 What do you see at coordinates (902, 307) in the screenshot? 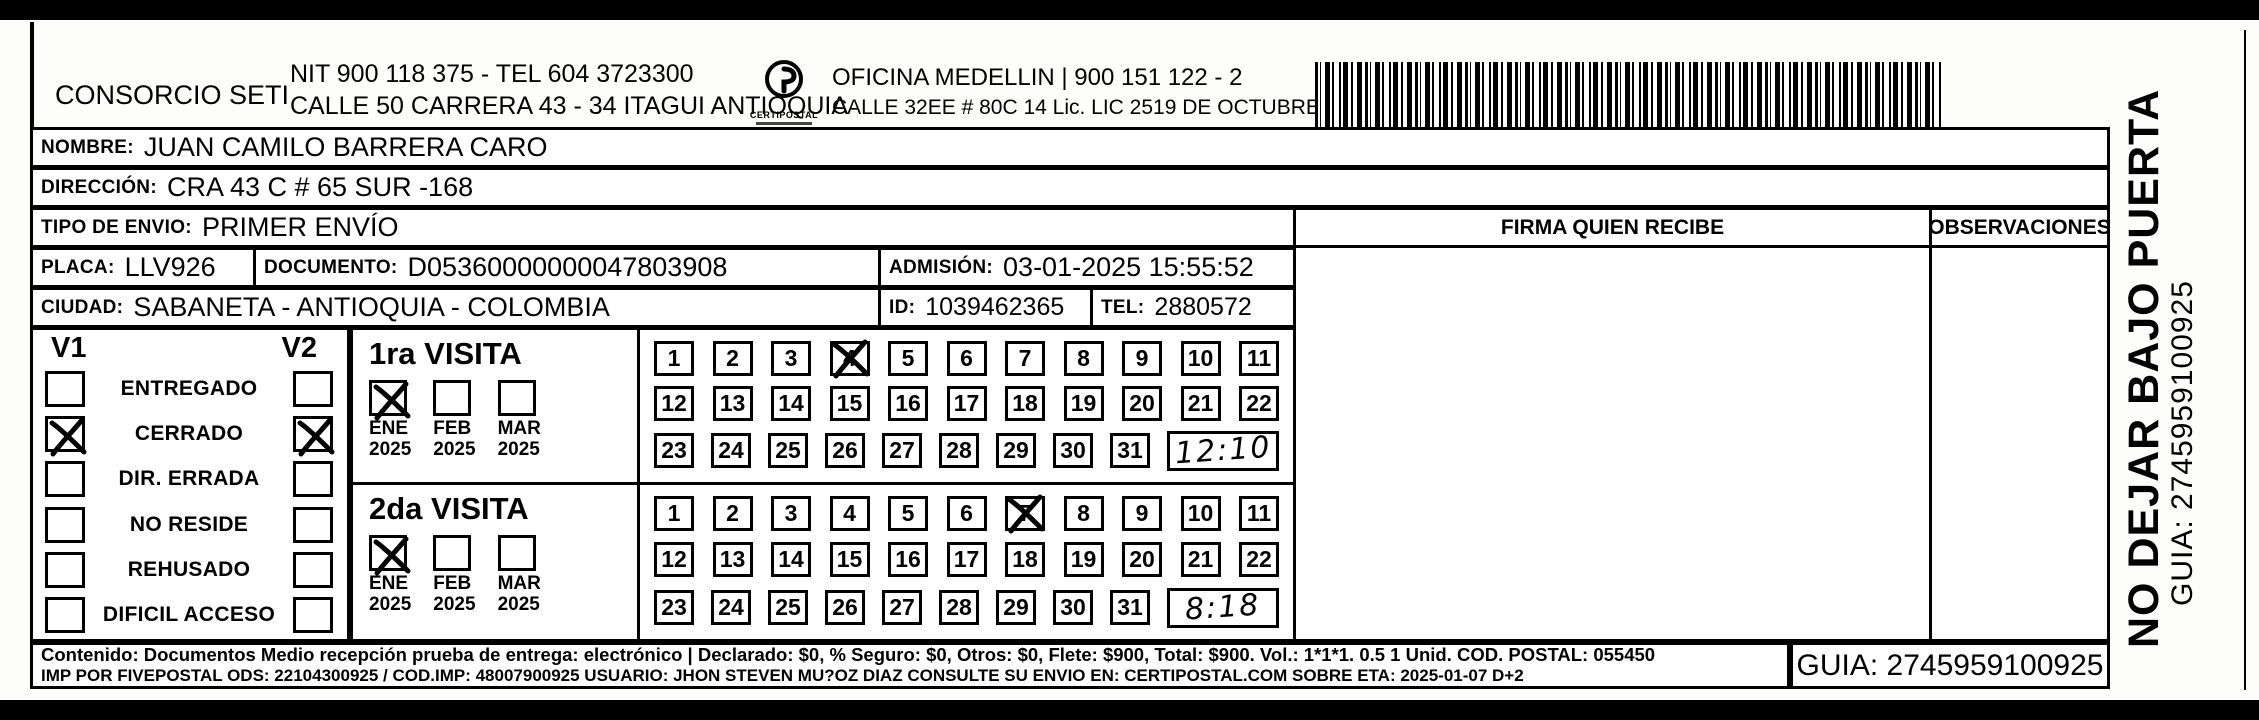
I see `id-label: ID:` at bounding box center [902, 307].